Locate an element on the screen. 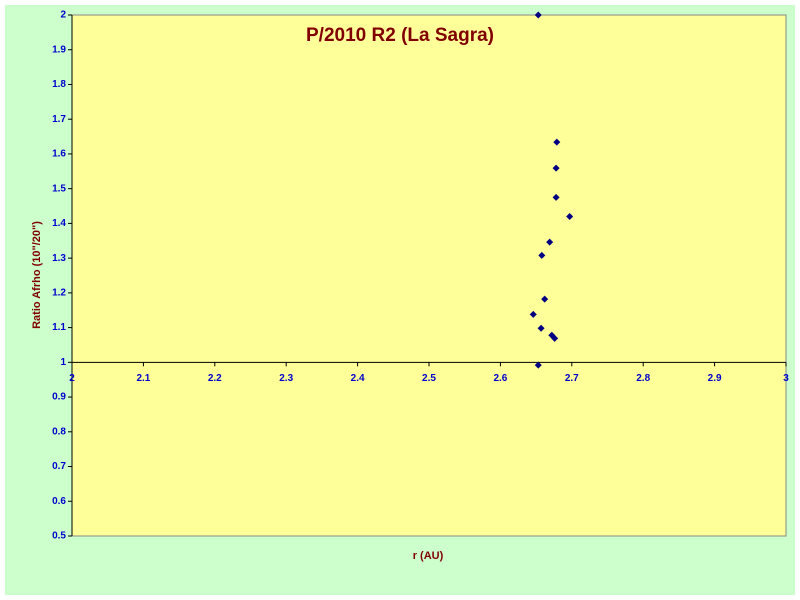 The height and width of the screenshot is (600, 800). x-tick-label: 2.4 is located at coordinates (358, 378).